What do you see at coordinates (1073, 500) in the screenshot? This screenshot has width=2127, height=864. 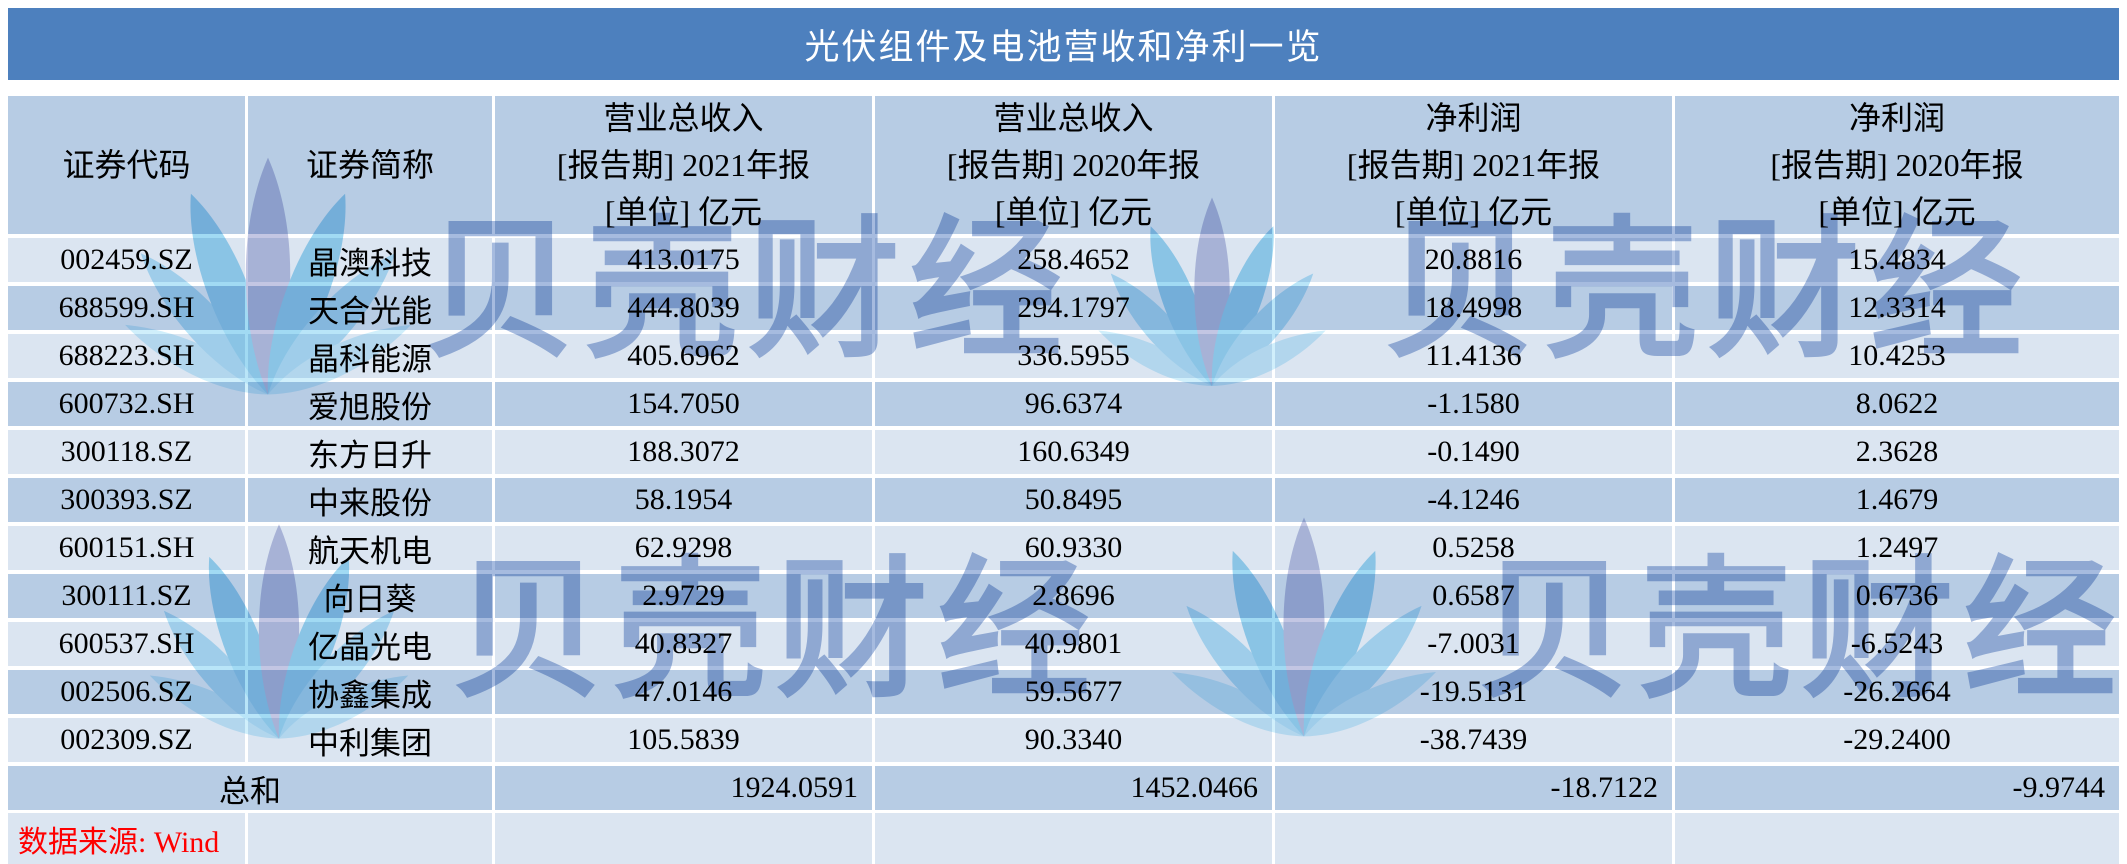 I see `table-cell: 50.8495` at bounding box center [1073, 500].